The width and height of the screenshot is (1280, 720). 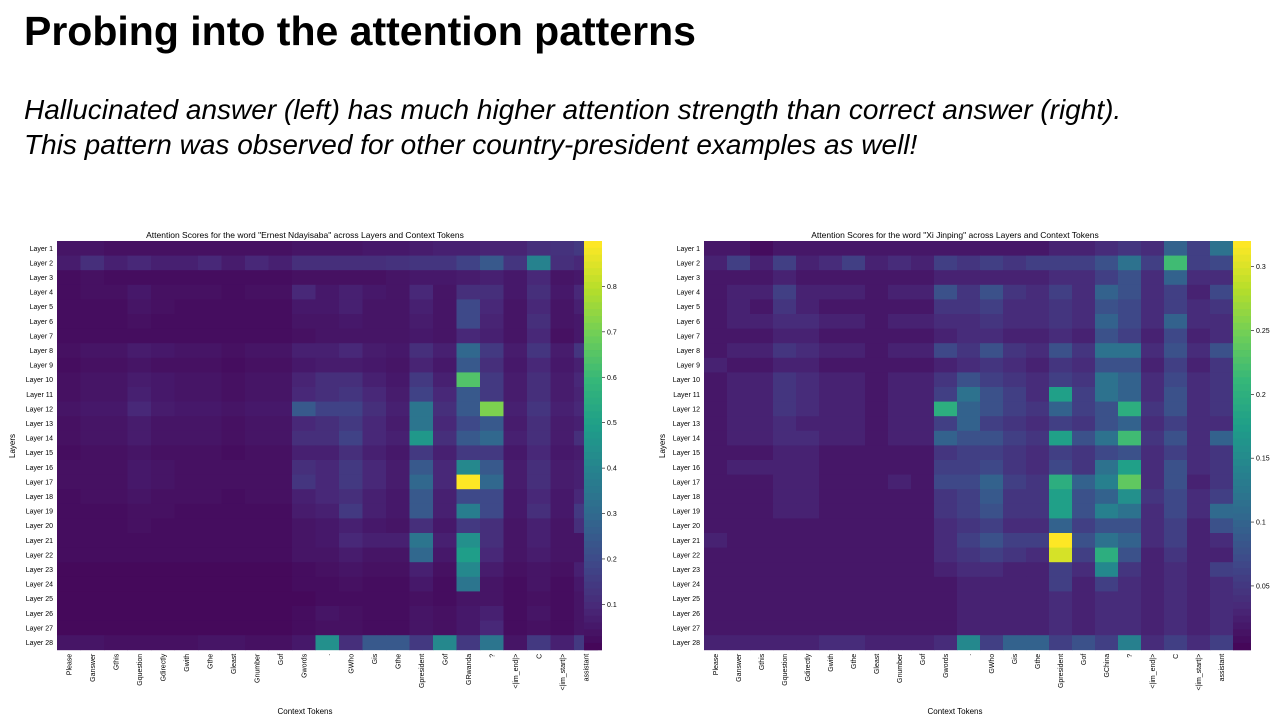 I want to click on row-tick-label: Layer 2, so click(x=41, y=263).